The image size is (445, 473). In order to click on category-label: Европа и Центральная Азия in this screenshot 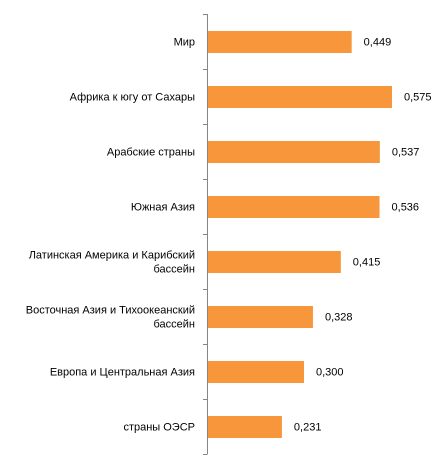, I will do `click(122, 373)`.